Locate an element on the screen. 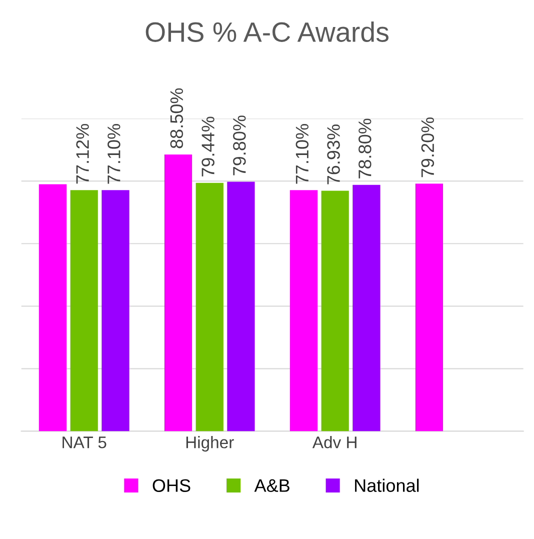  data-label: 77.12% is located at coordinates (82, 154).